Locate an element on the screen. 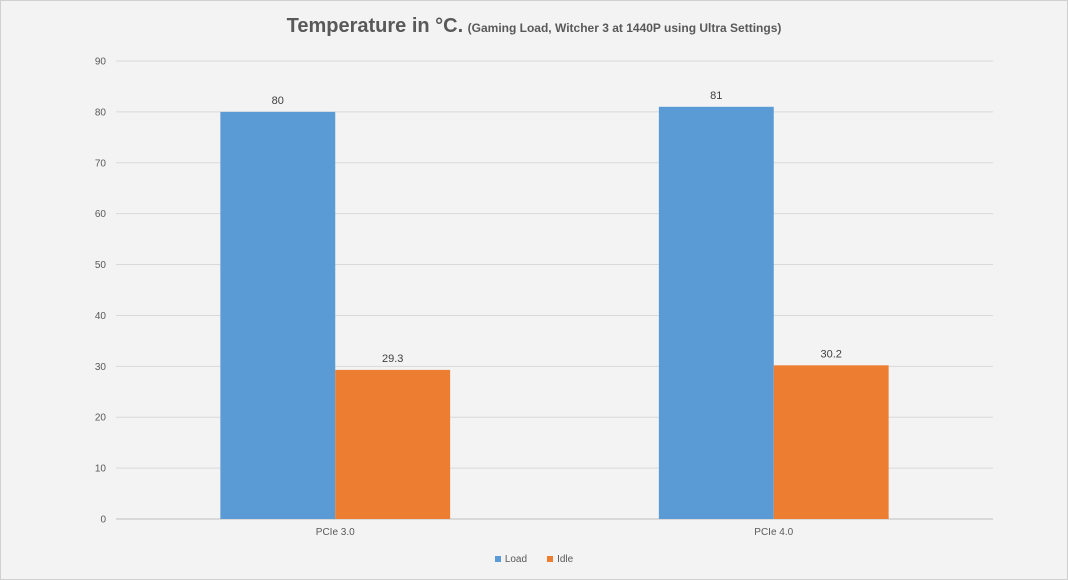  y-tick-label: 70 is located at coordinates (101, 163).